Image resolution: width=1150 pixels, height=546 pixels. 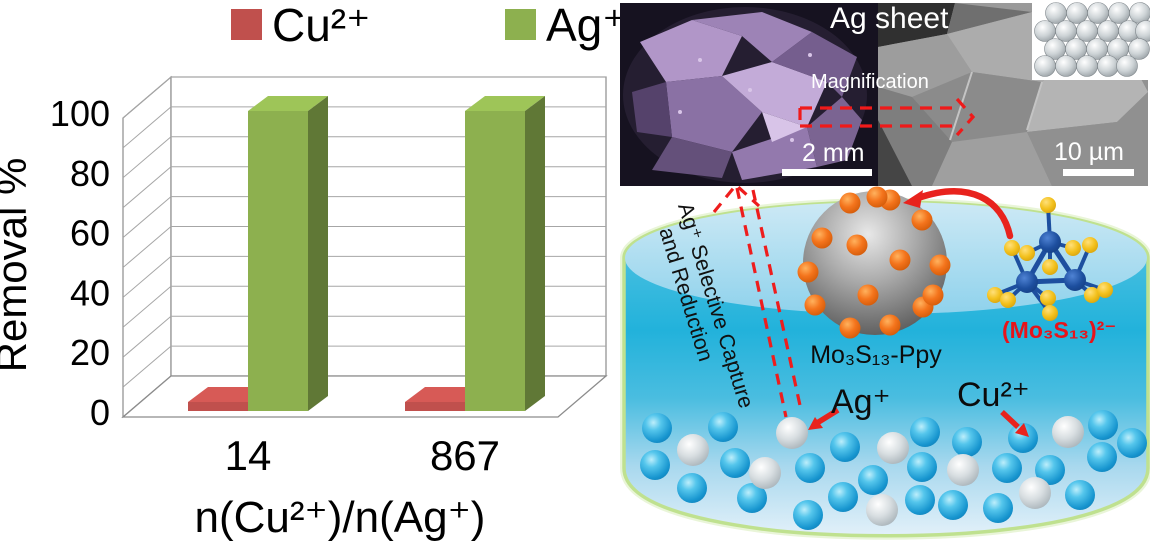 I want to click on mo3s13-cluster, so click(x=1050, y=259).